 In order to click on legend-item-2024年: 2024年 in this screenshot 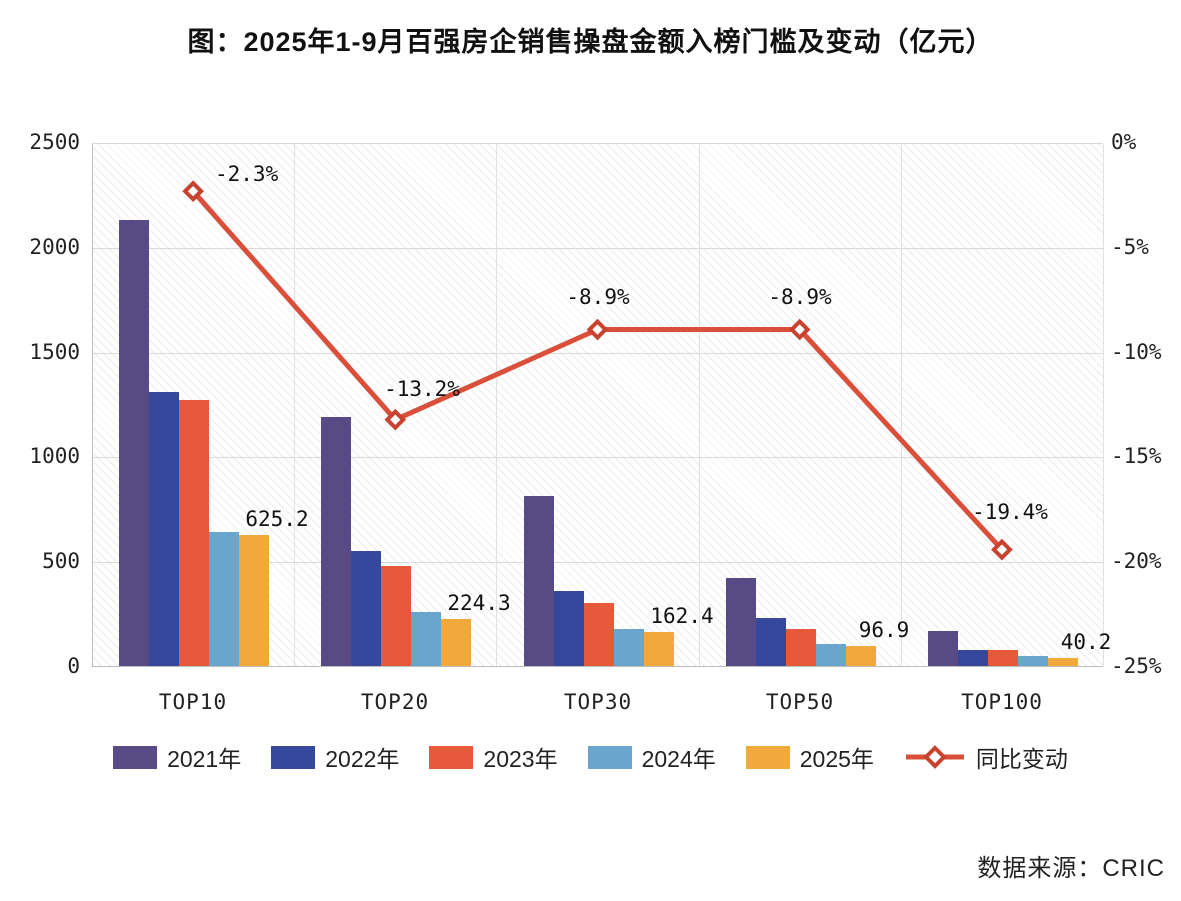, I will do `click(651, 757)`.